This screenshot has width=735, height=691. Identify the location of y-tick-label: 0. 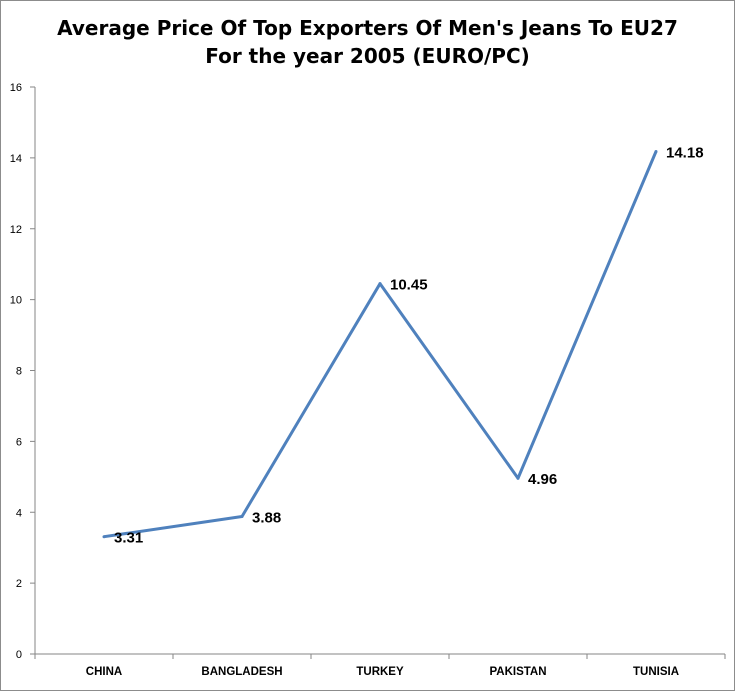
(19, 655).